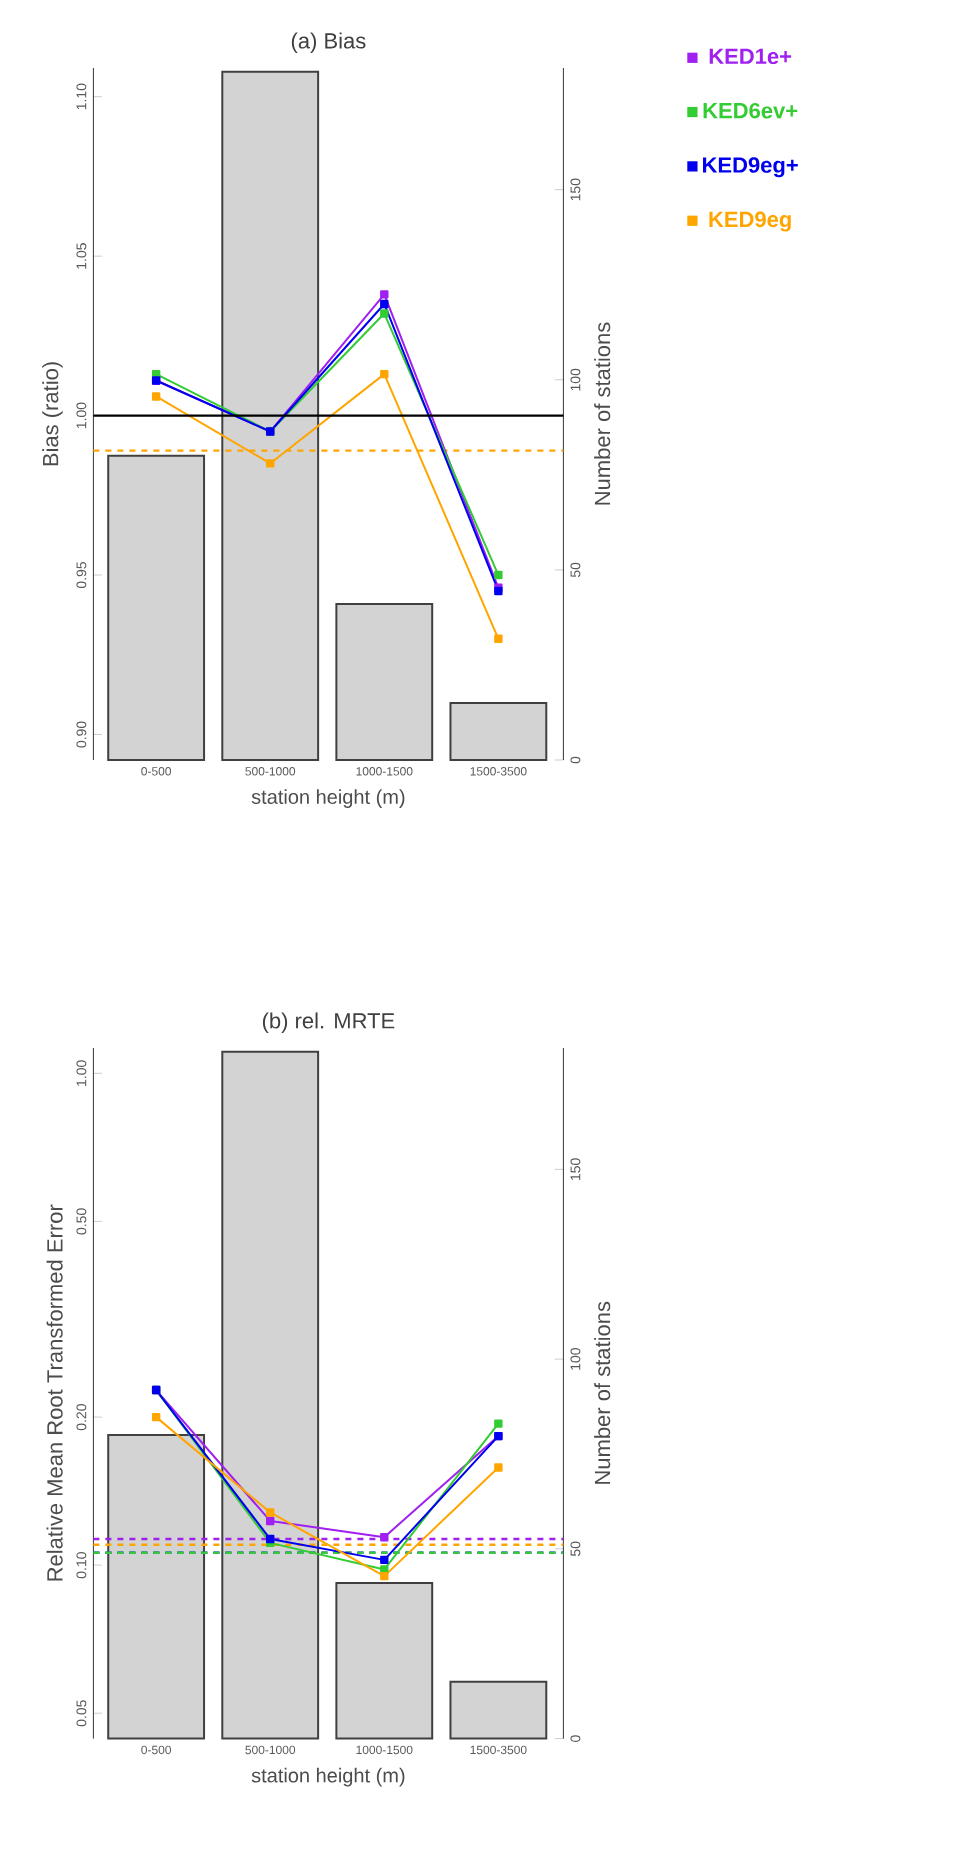 This screenshot has width=962, height=1850. I want to click on chart-title: (b) rel. MRTE, so click(328, 1022).